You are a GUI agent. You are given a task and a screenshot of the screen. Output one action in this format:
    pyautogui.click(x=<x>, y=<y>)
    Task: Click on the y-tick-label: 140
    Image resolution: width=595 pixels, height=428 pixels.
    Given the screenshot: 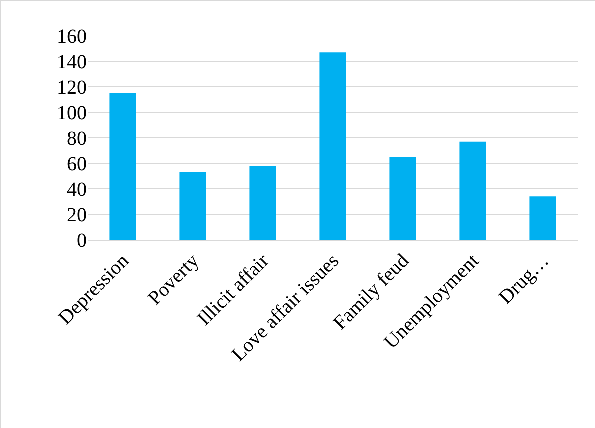 What is the action you would take?
    pyautogui.click(x=72, y=63)
    